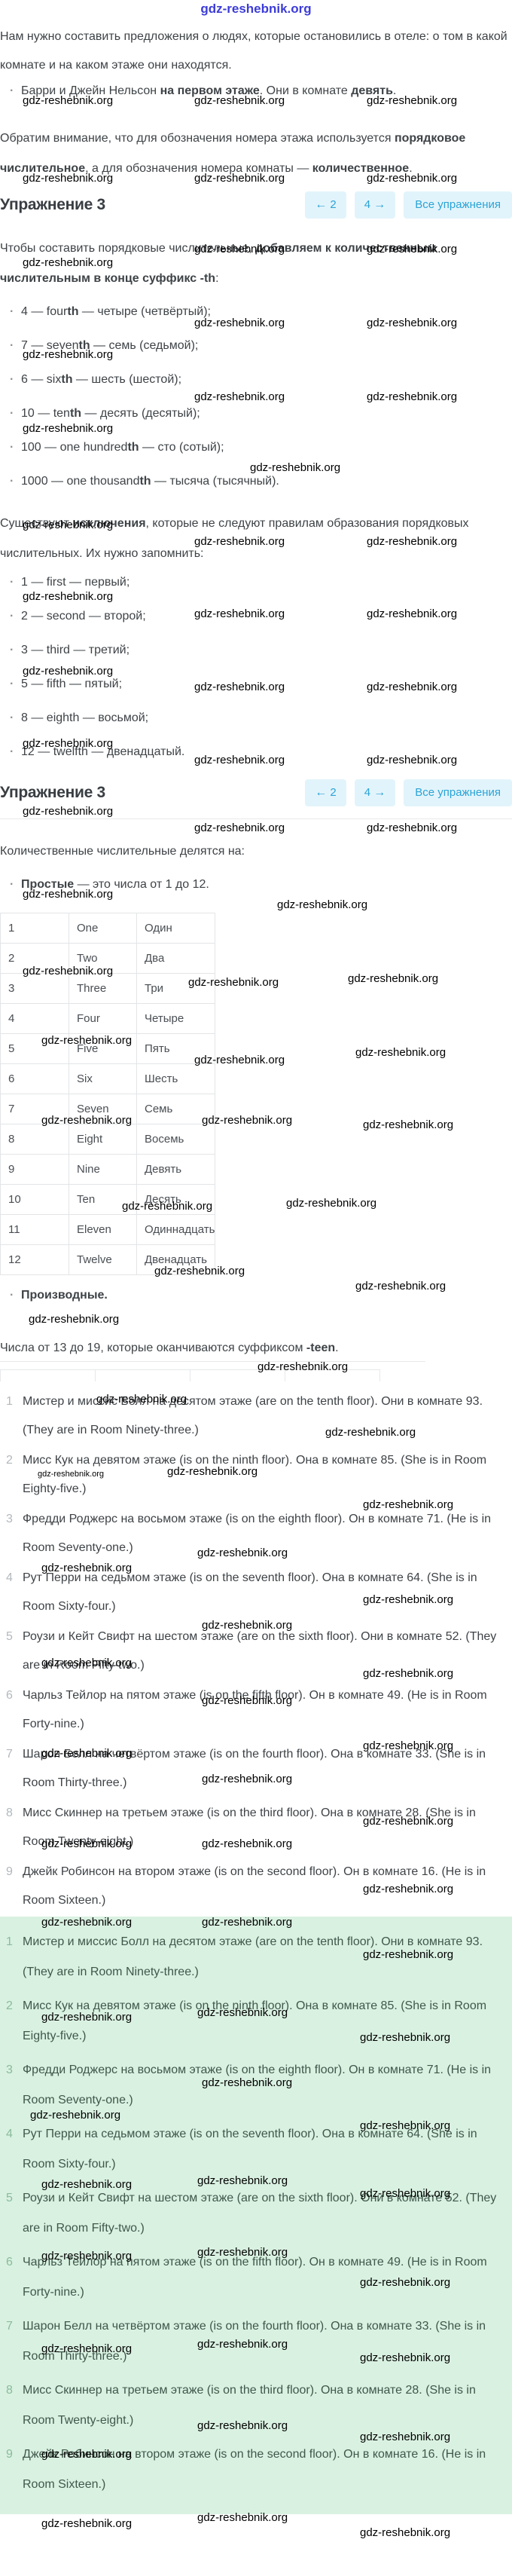  Describe the element at coordinates (103, 1019) in the screenshot. I see `cell-english: Four` at that location.